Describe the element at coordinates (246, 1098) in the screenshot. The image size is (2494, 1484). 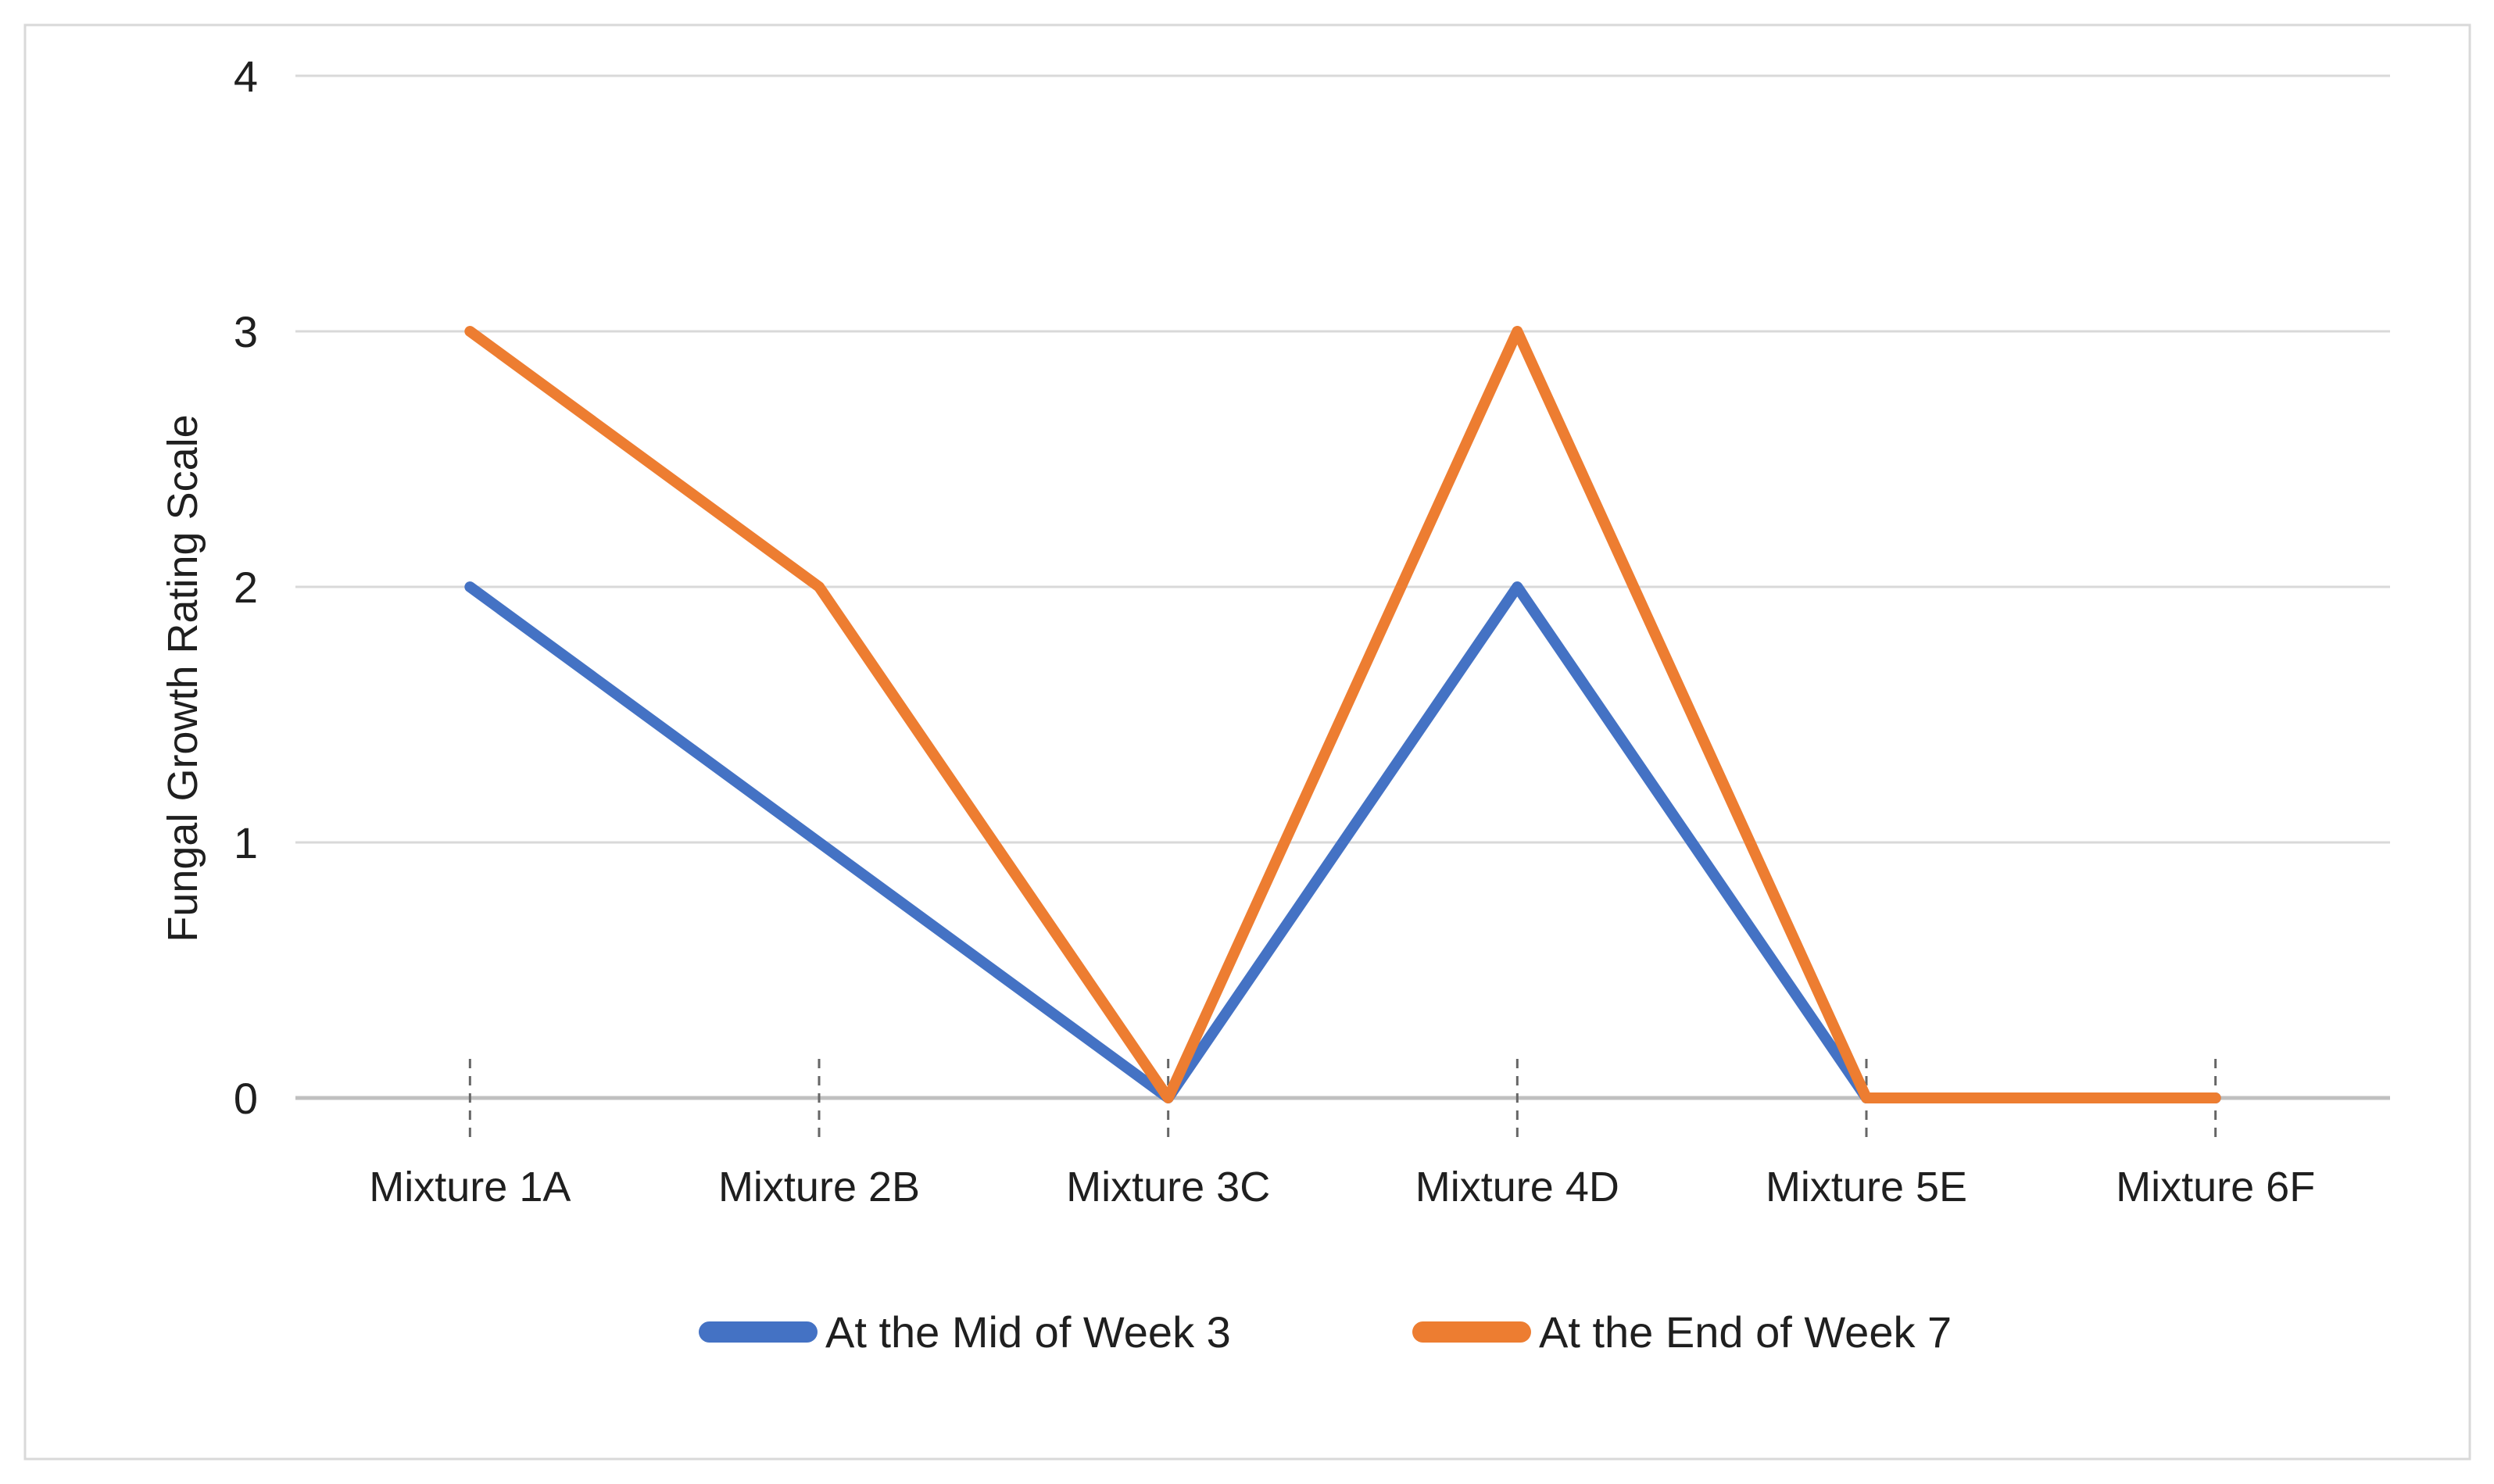
I see `y-tick-label: 0` at that location.